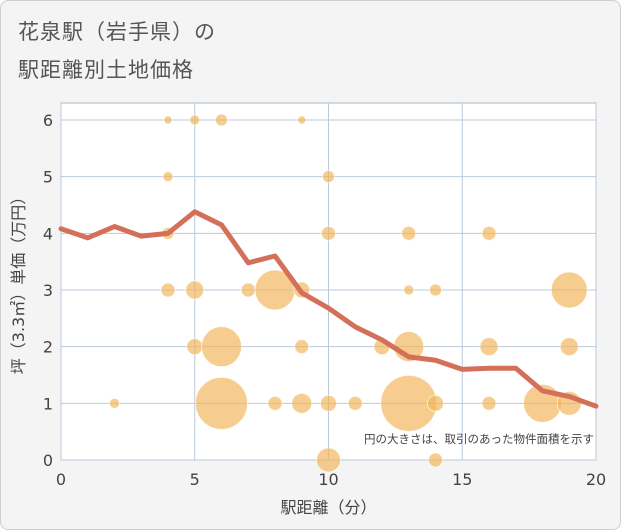  What do you see at coordinates (61, 479) in the screenshot?
I see `x-tick-label: 0` at bounding box center [61, 479].